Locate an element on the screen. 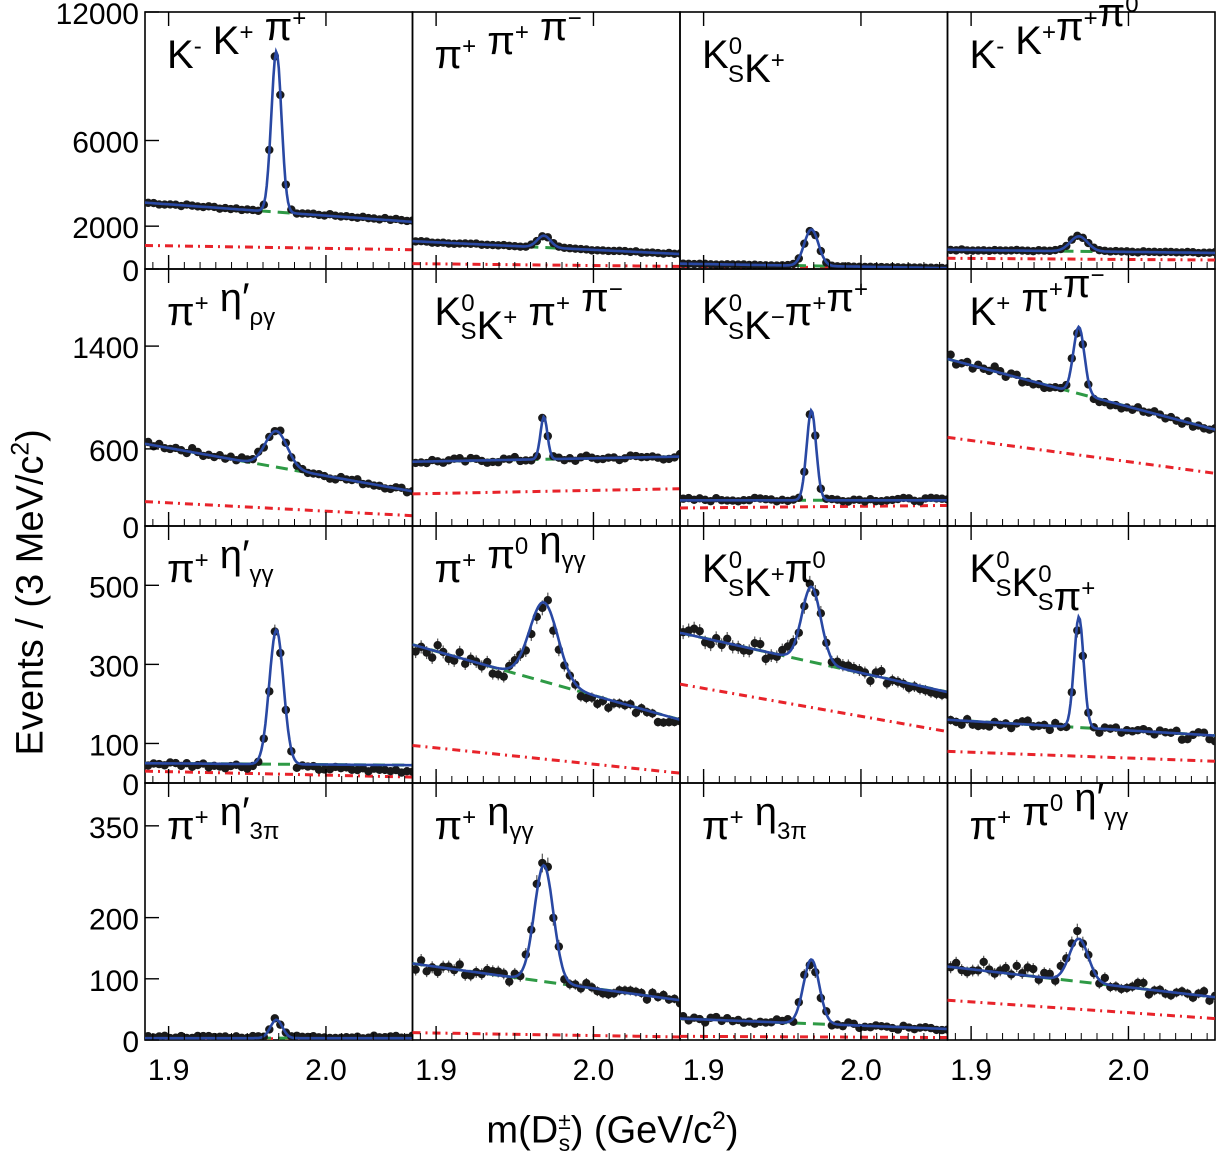 This screenshot has width=1225, height=1170. y-tick-label-0-3: 12000 is located at coordinates (97, 15).